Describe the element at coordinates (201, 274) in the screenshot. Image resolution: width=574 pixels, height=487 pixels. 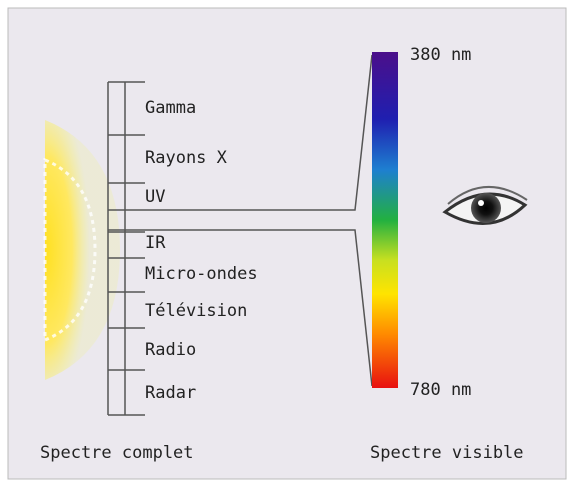
I see `band-label: Micro-ondes` at that location.